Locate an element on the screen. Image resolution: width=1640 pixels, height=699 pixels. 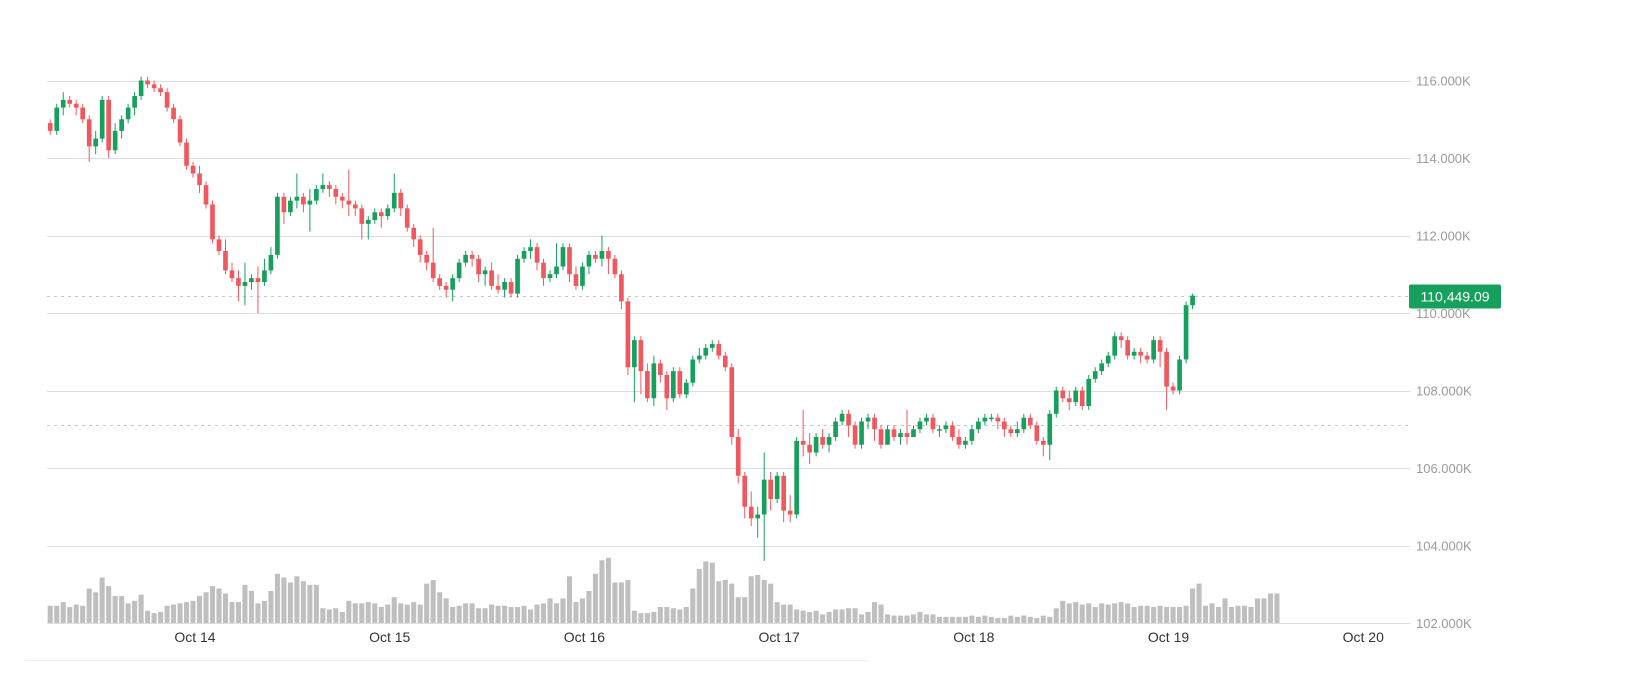
current-price-marker: 110,449.09 is located at coordinates (1455, 296).